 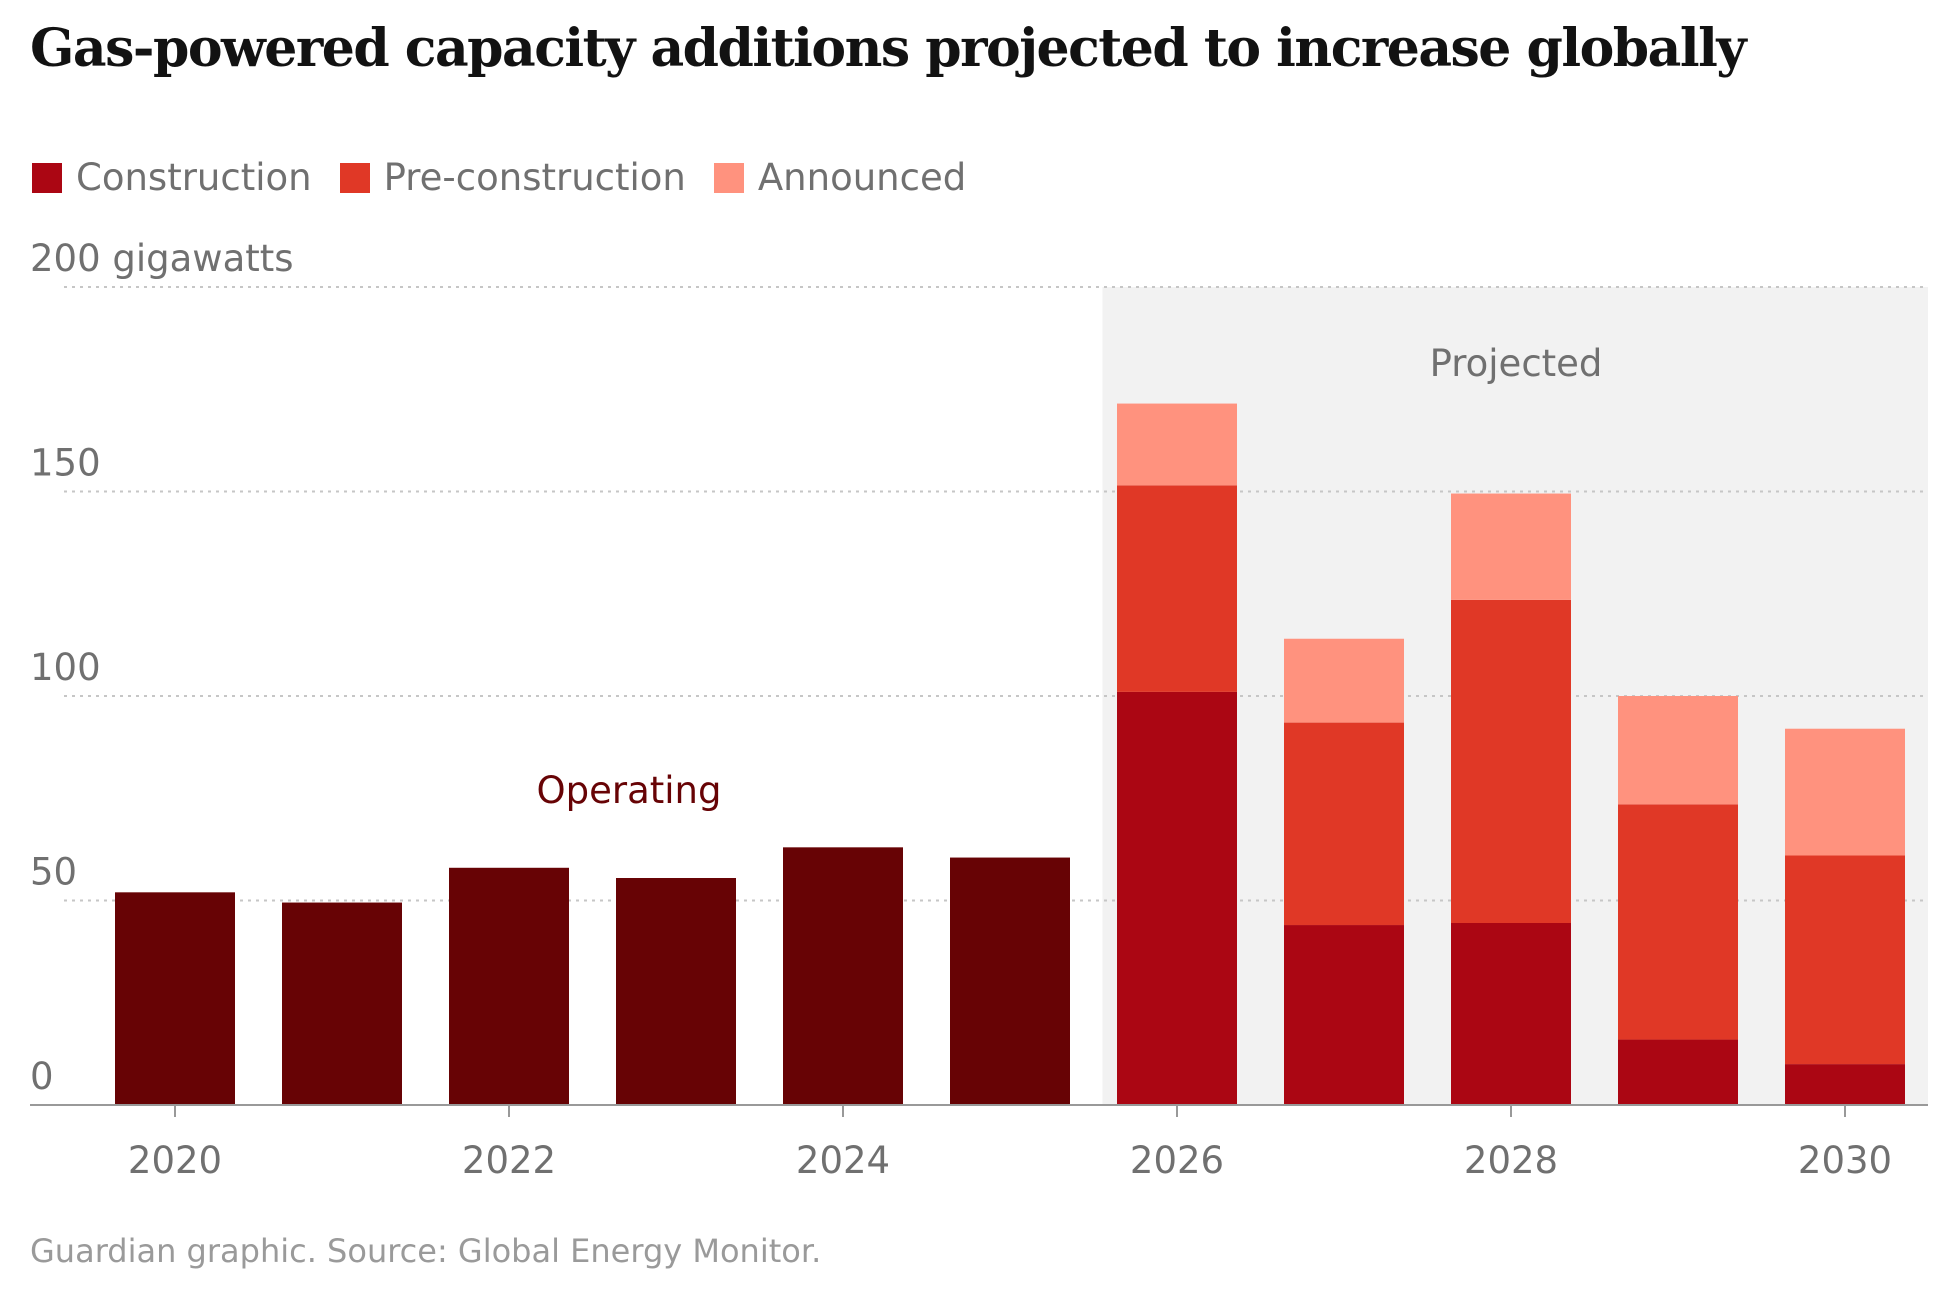 What do you see at coordinates (1845, 792) in the screenshot?
I see `bar-announced-2030` at bounding box center [1845, 792].